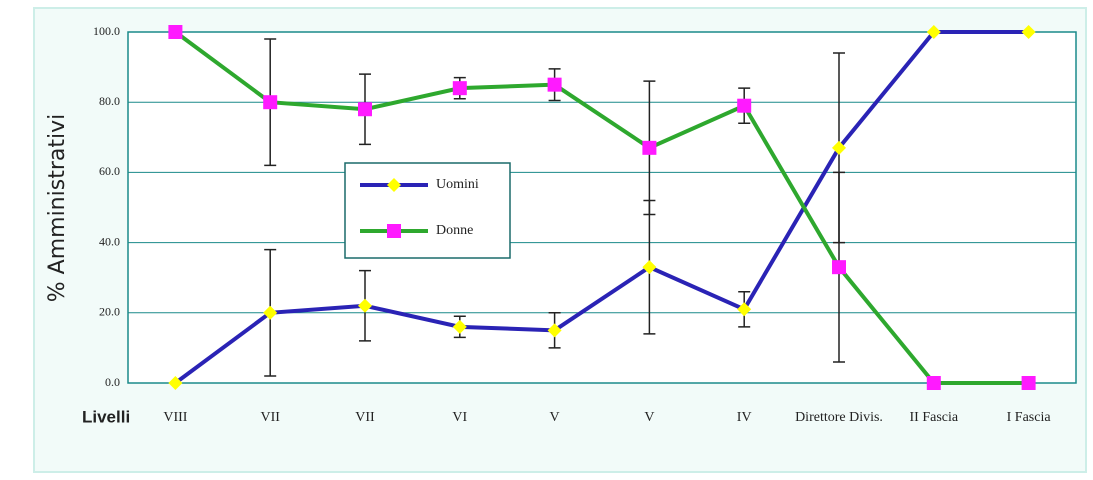  What do you see at coordinates (109, 171) in the screenshot?
I see `y-tick-label: 60.0` at bounding box center [109, 171].